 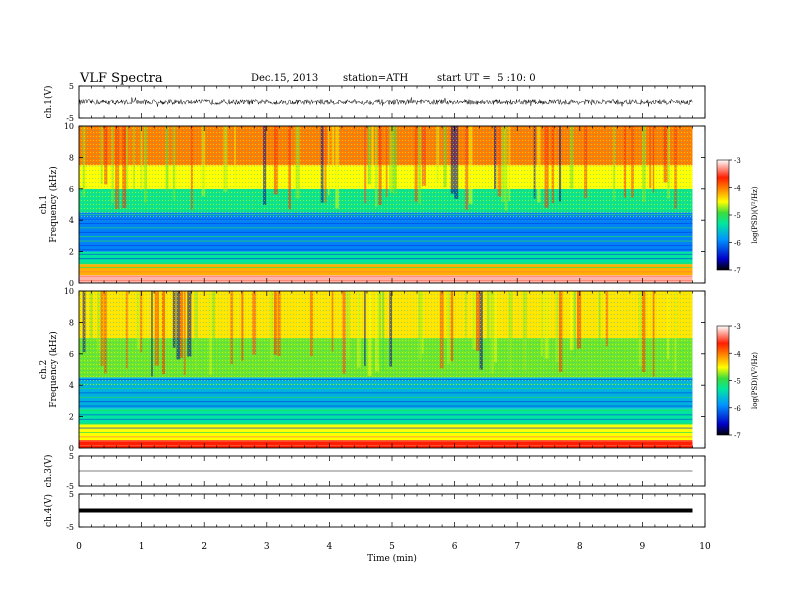 What do you see at coordinates (392, 547) in the screenshot?
I see `x-tick-label: 5` at bounding box center [392, 547].